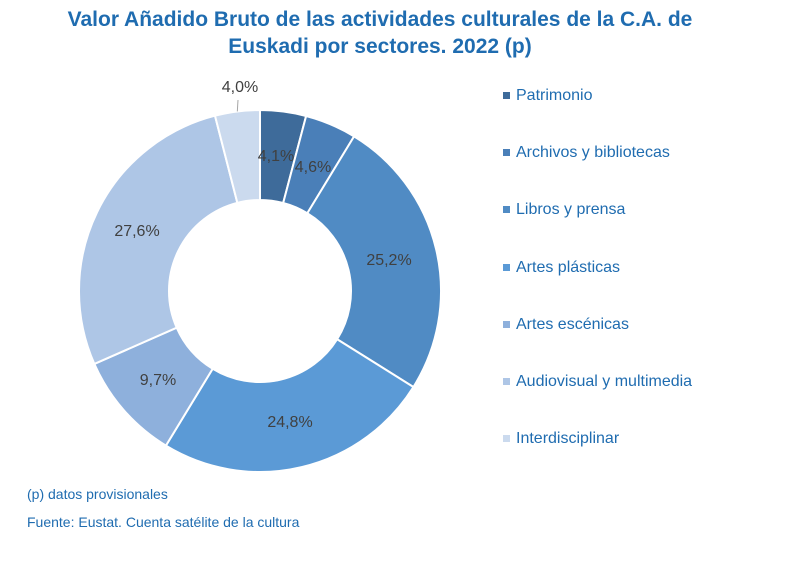 The width and height of the screenshot is (800, 561). Describe the element at coordinates (388, 260) in the screenshot. I see `data-label: 25,2%` at that location.